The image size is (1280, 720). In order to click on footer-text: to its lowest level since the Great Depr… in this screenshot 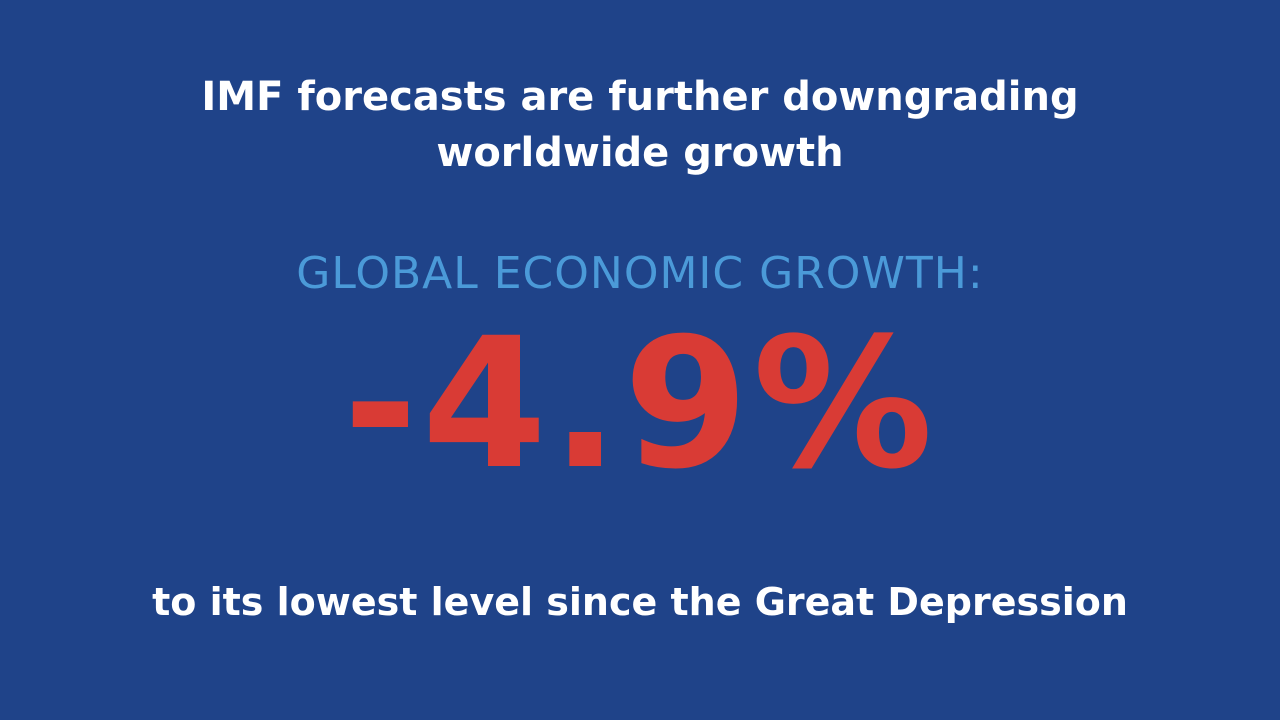, I will do `click(640, 602)`.